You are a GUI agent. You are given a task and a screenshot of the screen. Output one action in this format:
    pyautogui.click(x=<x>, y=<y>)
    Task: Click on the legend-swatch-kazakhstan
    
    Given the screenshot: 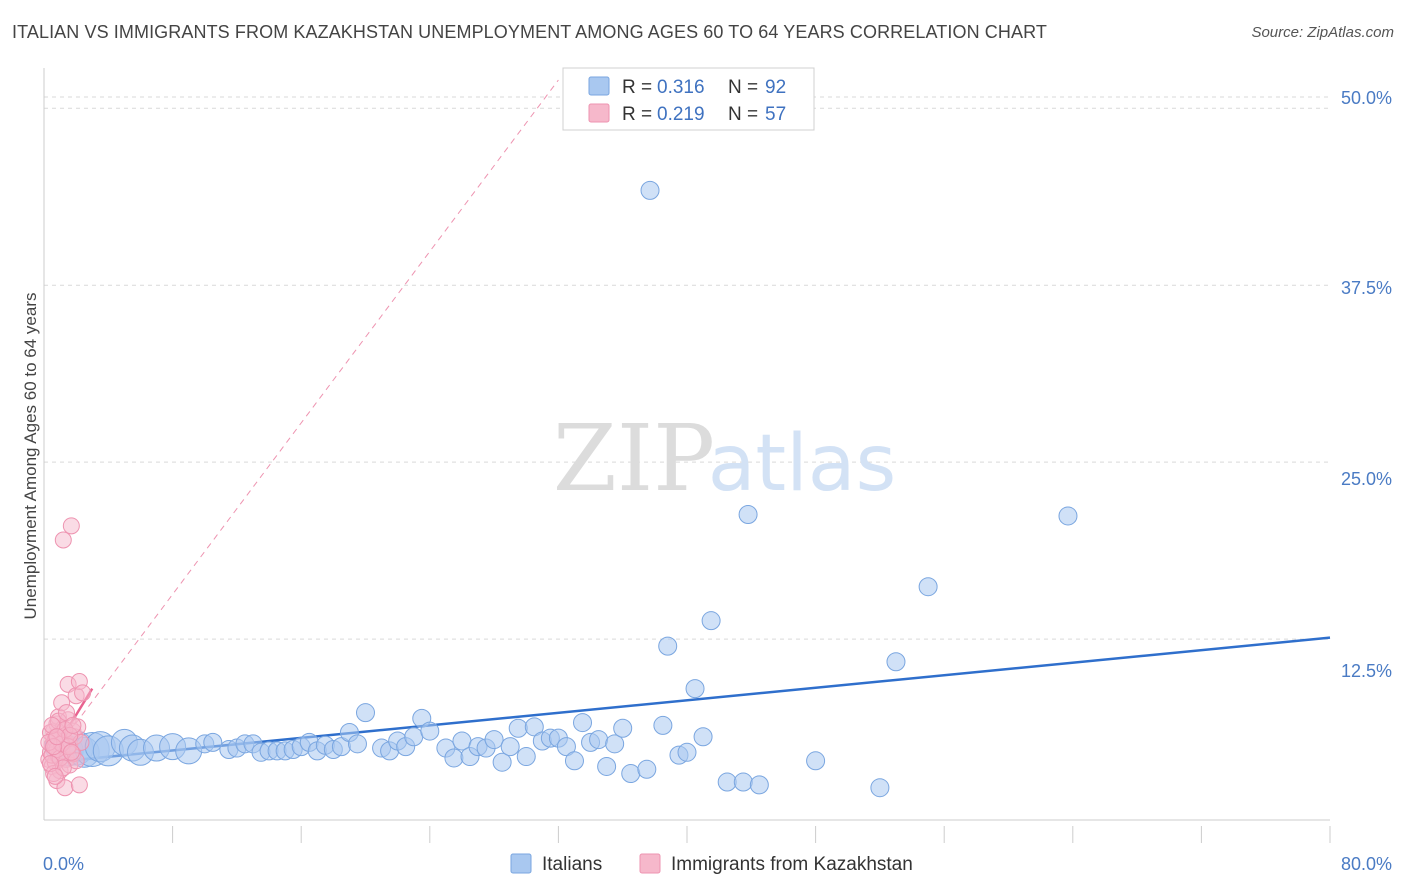 What is the action you would take?
    pyautogui.click(x=599, y=113)
    